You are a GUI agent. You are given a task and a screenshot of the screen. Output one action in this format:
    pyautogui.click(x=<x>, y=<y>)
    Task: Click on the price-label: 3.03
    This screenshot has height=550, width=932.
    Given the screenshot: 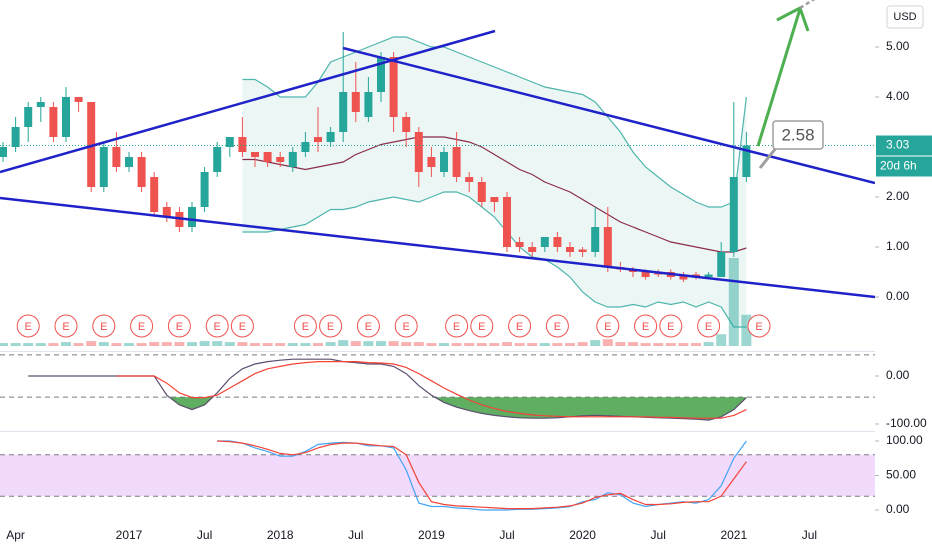 What is the action you would take?
    pyautogui.click(x=898, y=145)
    